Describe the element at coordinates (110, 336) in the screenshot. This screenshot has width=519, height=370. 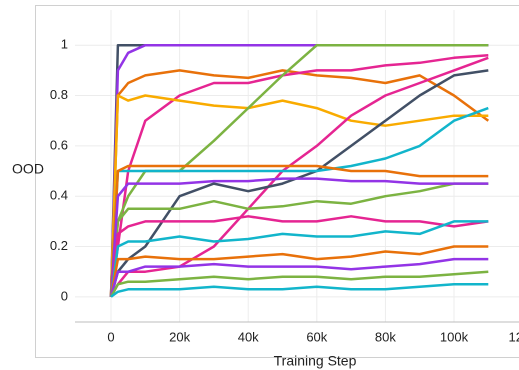
I see `x-tick-label: 0` at that location.